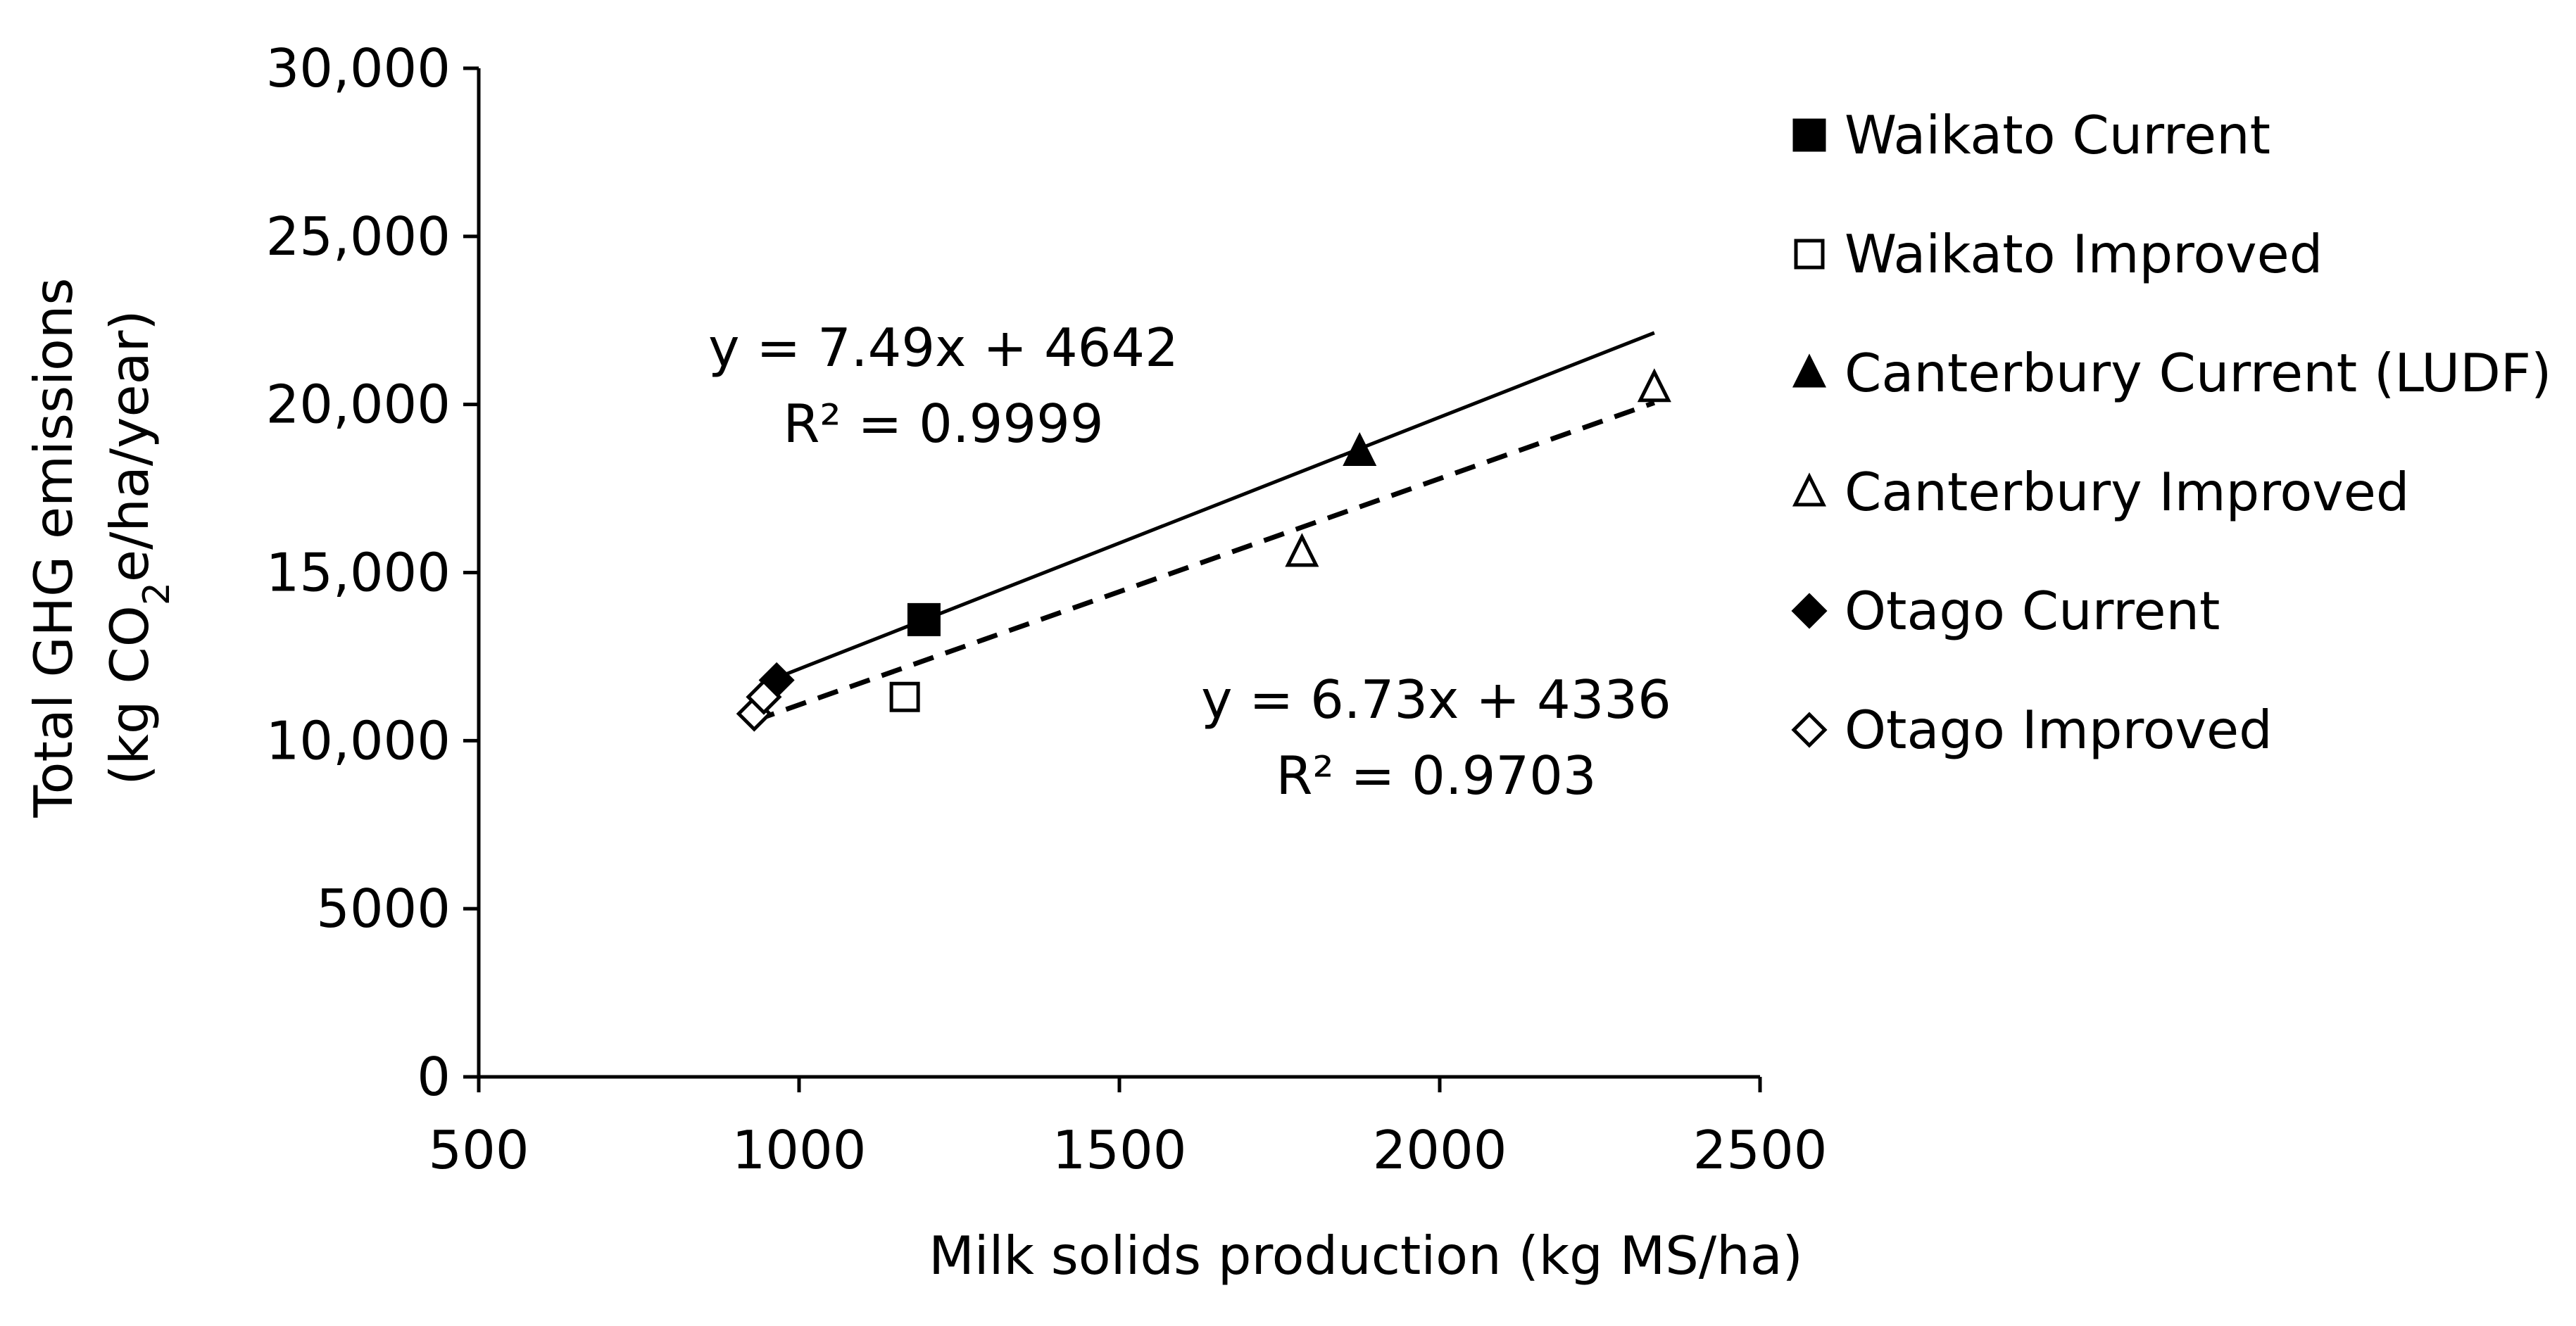 The height and width of the screenshot is (1326, 2576). Describe the element at coordinates (383, 909) in the screenshot. I see `y-tick-label: 5000` at that location.